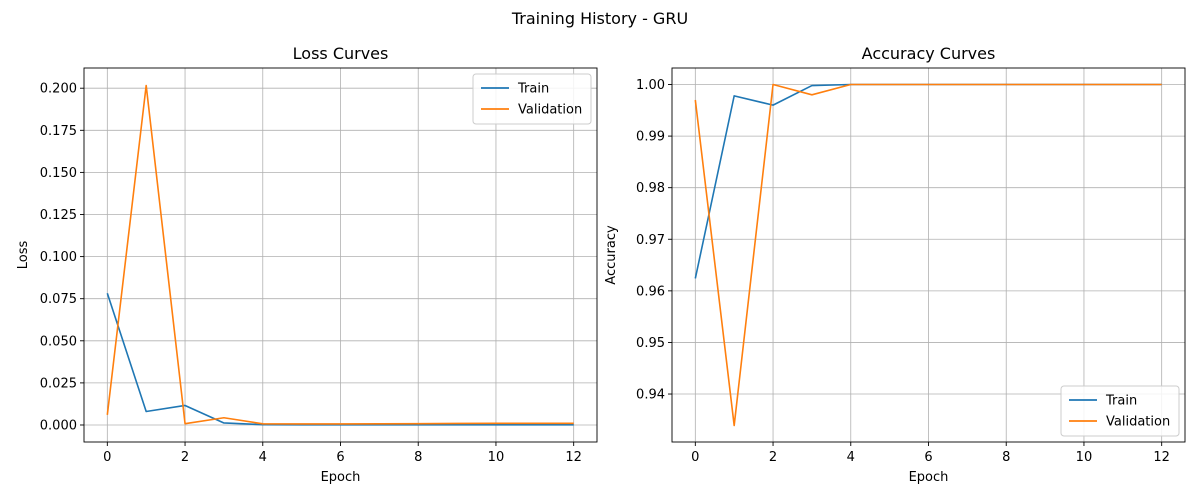 This screenshot has width=1200, height=500. What do you see at coordinates (58, 383) in the screenshot?
I see `y-tick-label: 0.025` at bounding box center [58, 383].